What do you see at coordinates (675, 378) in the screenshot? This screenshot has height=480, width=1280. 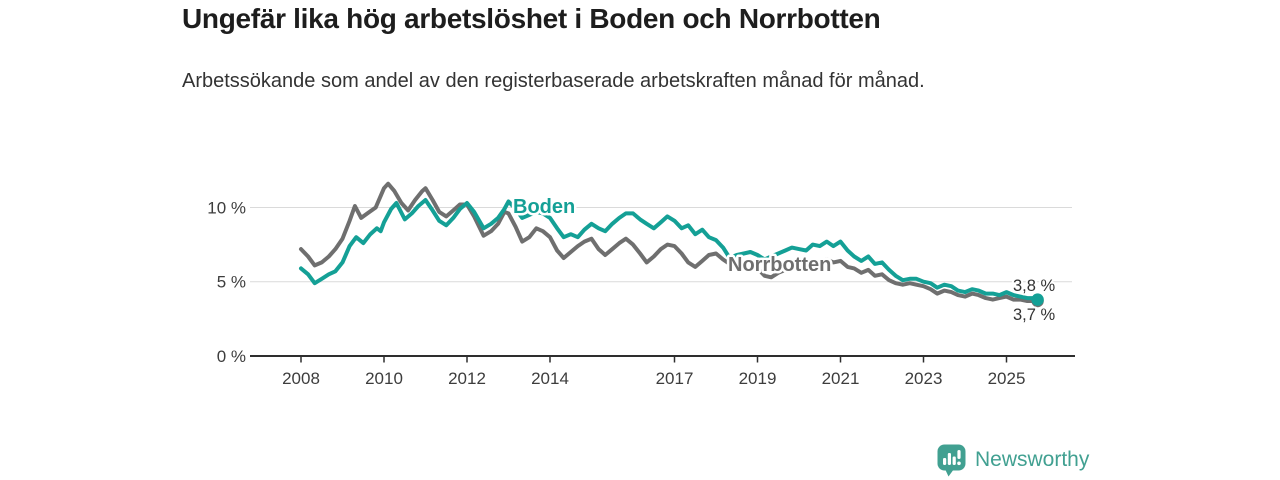 I see `x-axis-tick-label: 2017` at bounding box center [675, 378].